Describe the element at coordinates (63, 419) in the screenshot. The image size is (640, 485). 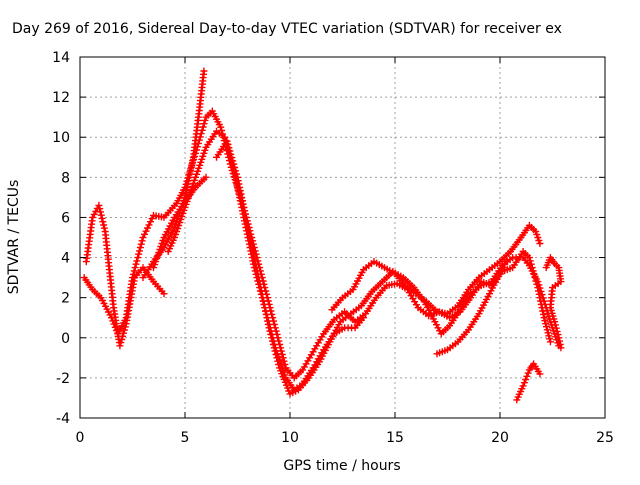
I see `y-tick-label: -4` at that location.